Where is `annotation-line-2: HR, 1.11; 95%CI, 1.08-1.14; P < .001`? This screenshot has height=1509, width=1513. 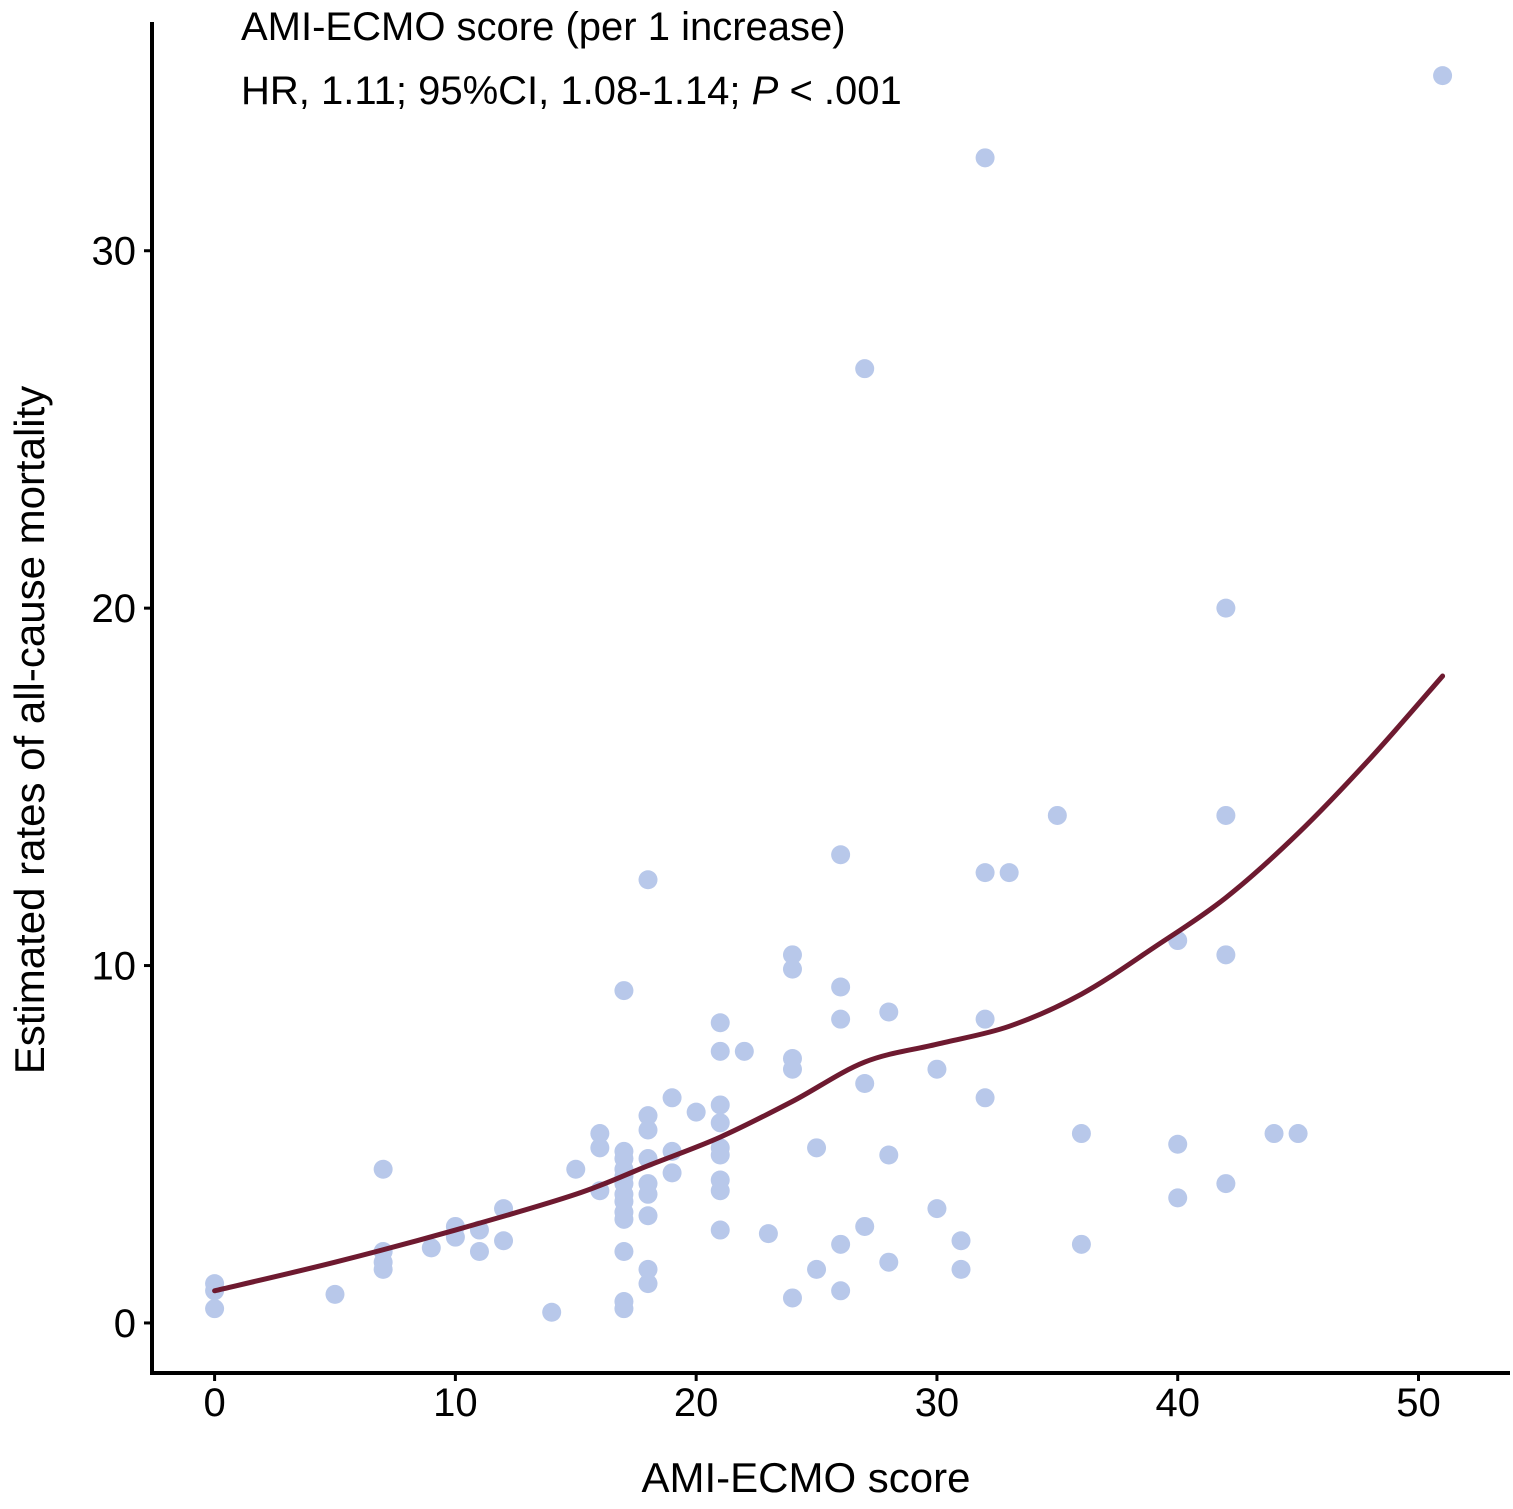
annotation-line-2: HR, 1.11; 95%CI, 1.08-1.14; P < .001 is located at coordinates (571, 91).